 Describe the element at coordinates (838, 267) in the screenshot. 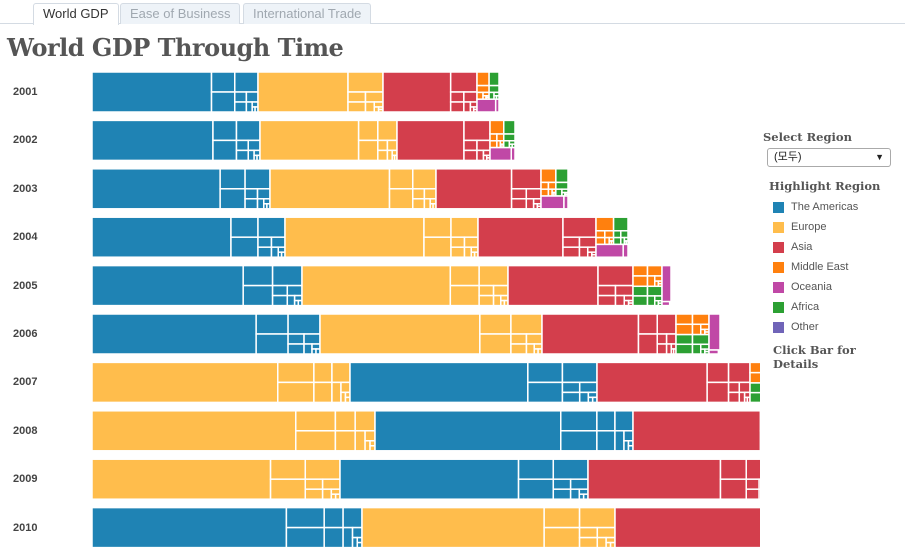

I see `legend-item-middle-east: Middle East` at that location.